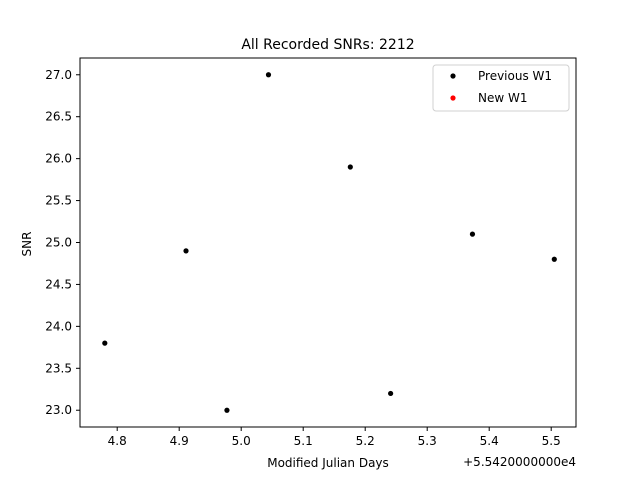 This screenshot has height=480, width=640. I want to click on x-tick-label: 4.9, so click(179, 441).